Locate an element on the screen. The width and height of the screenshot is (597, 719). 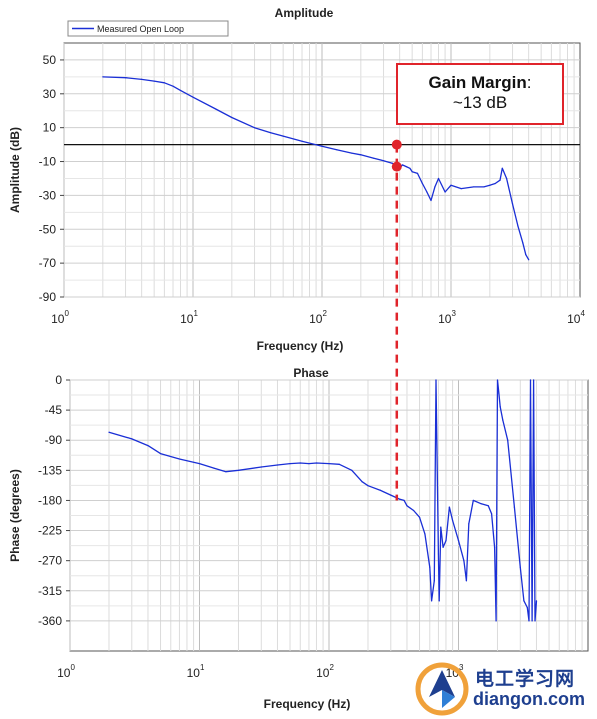
watermark-cn-text: 电工学习网 is located at coordinates (525, 679).